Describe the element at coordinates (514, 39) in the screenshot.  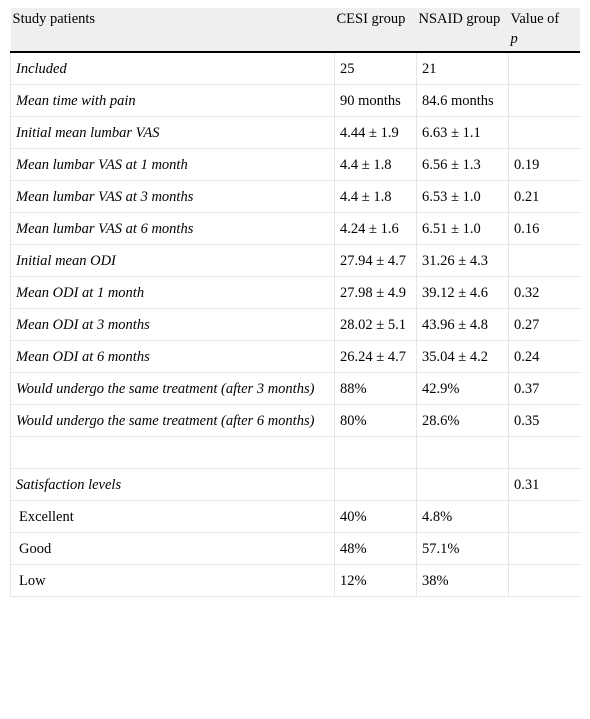
I see `header-p: p` at that location.